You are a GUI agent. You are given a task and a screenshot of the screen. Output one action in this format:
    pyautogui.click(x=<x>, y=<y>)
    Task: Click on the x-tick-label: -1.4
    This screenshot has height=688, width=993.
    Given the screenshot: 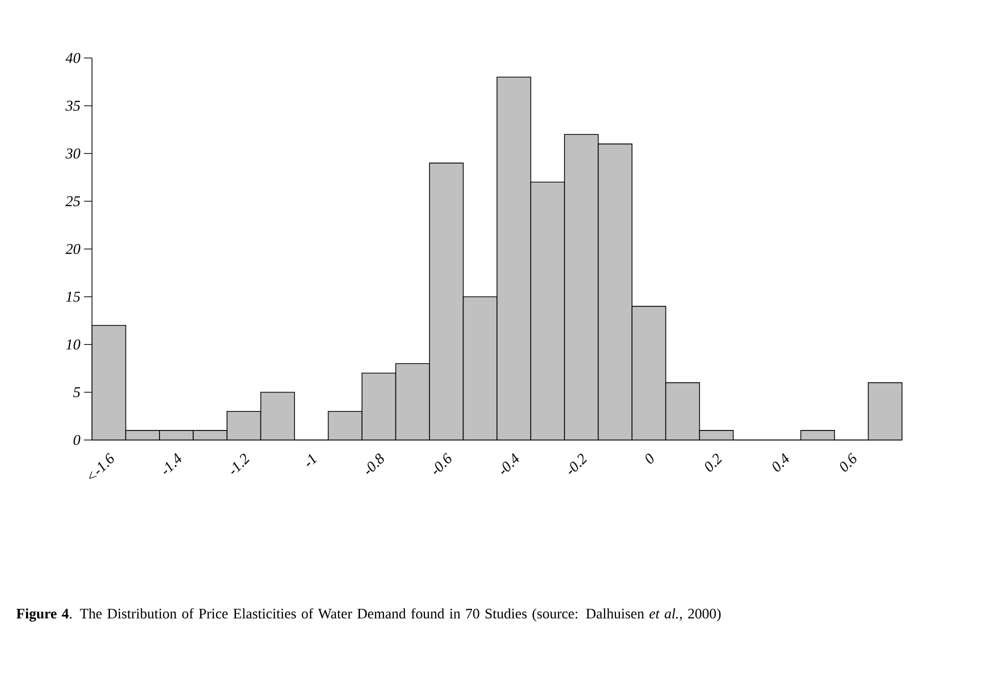 What is the action you would take?
    pyautogui.click(x=173, y=463)
    